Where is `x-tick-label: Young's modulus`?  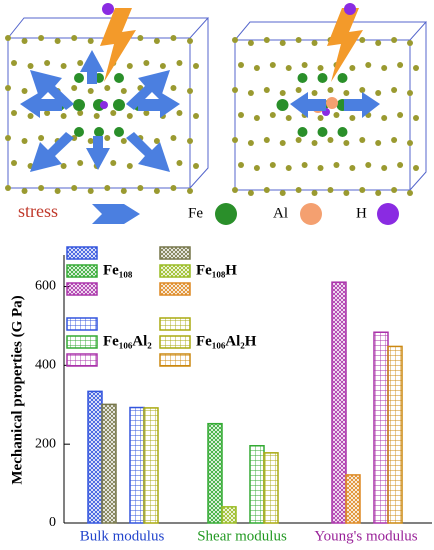 x-tick-label: Young's modulus is located at coordinates (365, 536).